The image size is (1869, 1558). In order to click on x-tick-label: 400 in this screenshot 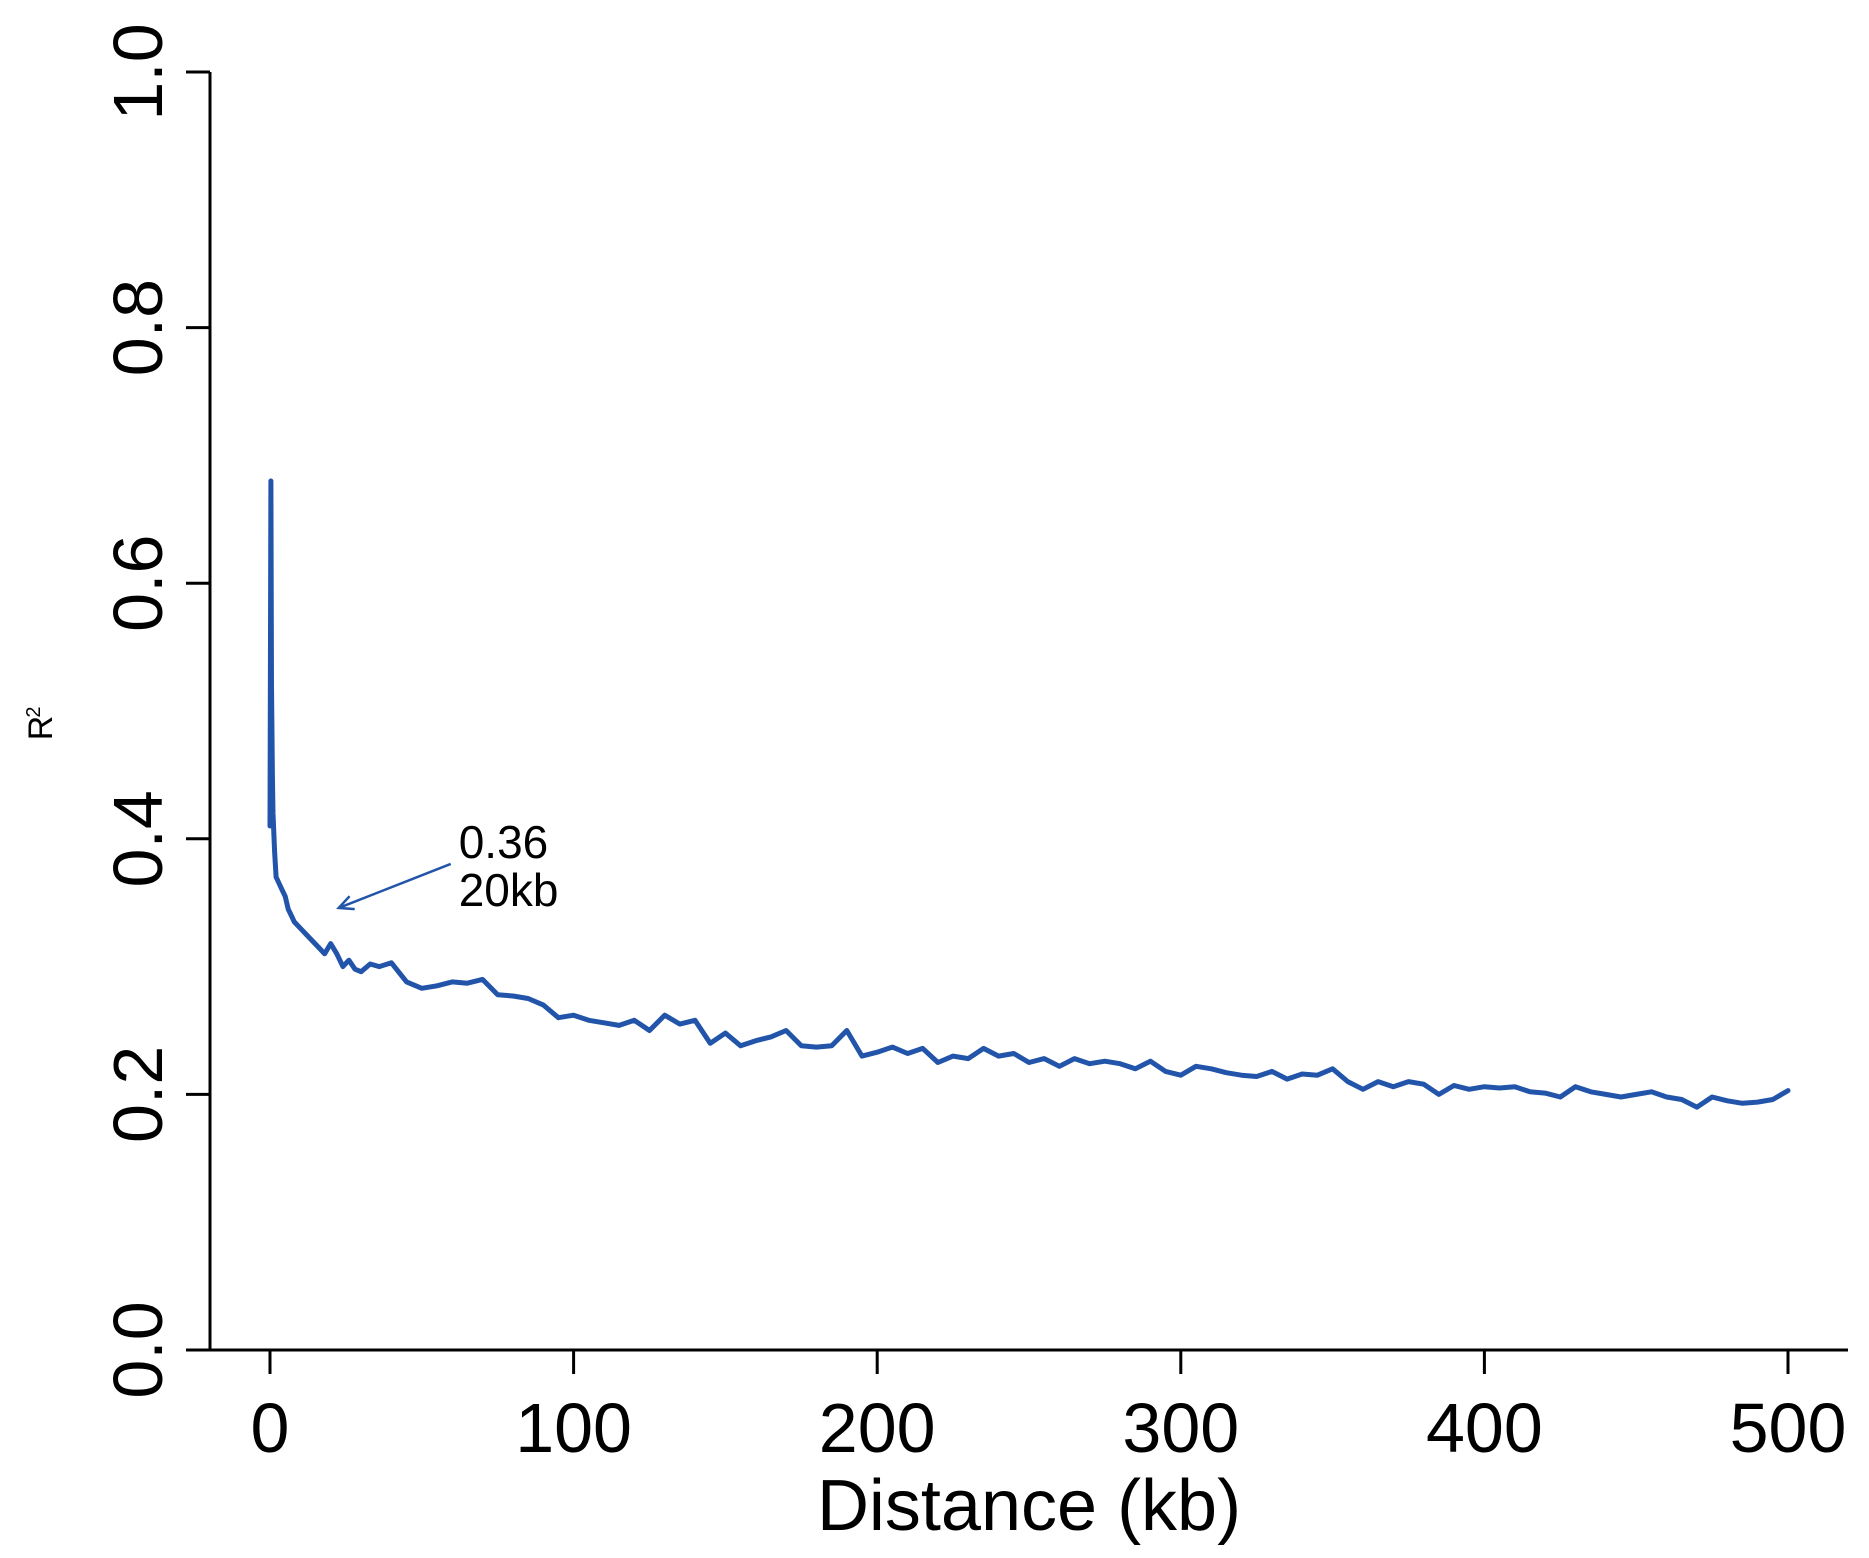, I will do `click(1484, 1428)`.